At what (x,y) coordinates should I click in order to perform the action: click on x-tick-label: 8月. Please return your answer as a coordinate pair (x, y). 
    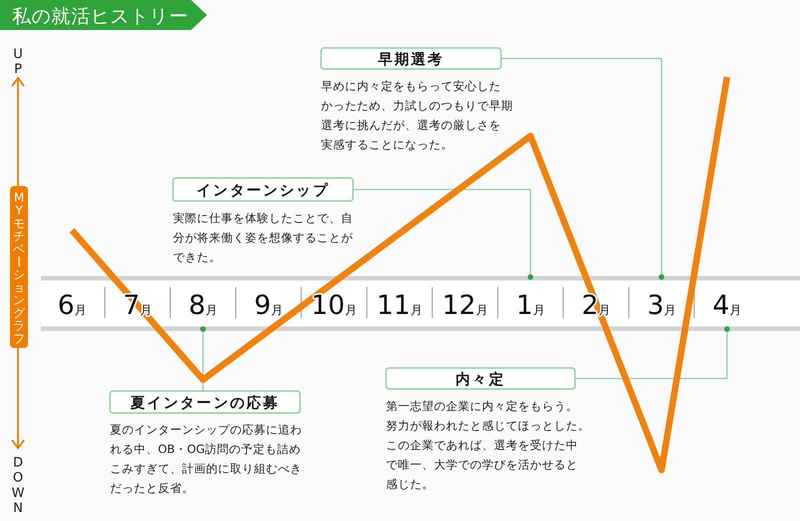
    Looking at the image, I should click on (203, 305).